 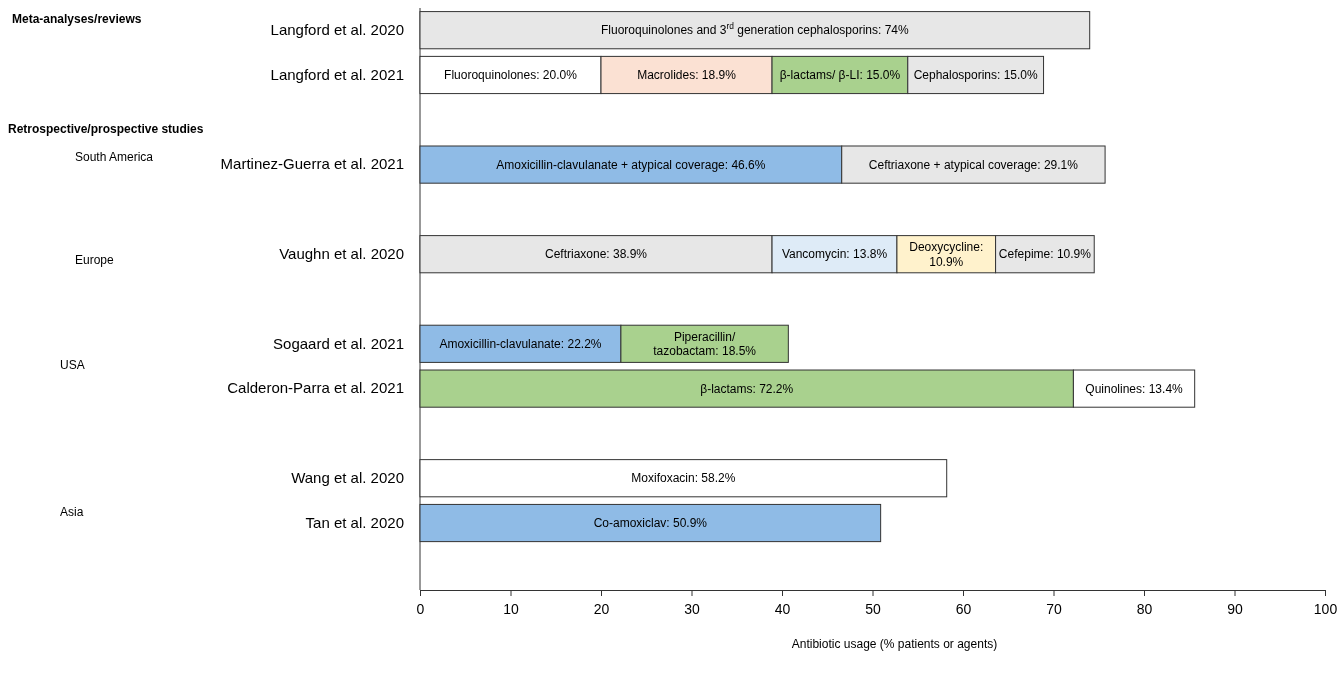 I want to click on y-tick-label: Langford et al. 2021, so click(x=337, y=74).